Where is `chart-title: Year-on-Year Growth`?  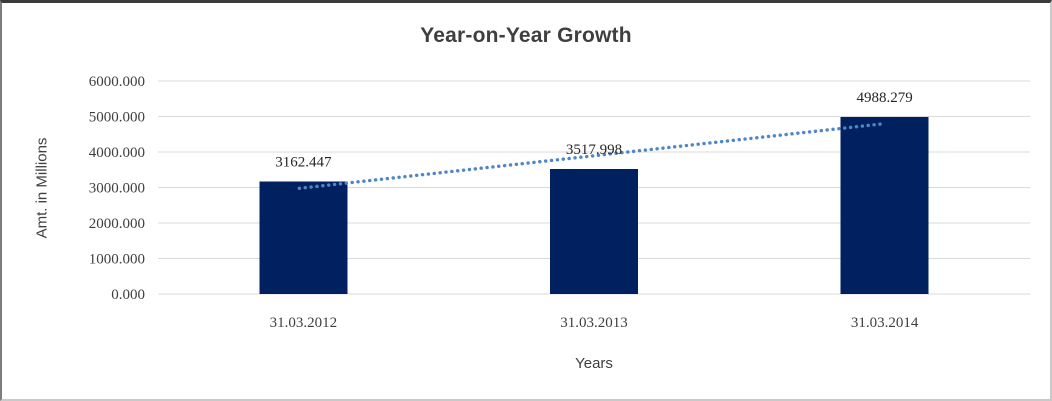
chart-title: Year-on-Year Growth is located at coordinates (526, 35).